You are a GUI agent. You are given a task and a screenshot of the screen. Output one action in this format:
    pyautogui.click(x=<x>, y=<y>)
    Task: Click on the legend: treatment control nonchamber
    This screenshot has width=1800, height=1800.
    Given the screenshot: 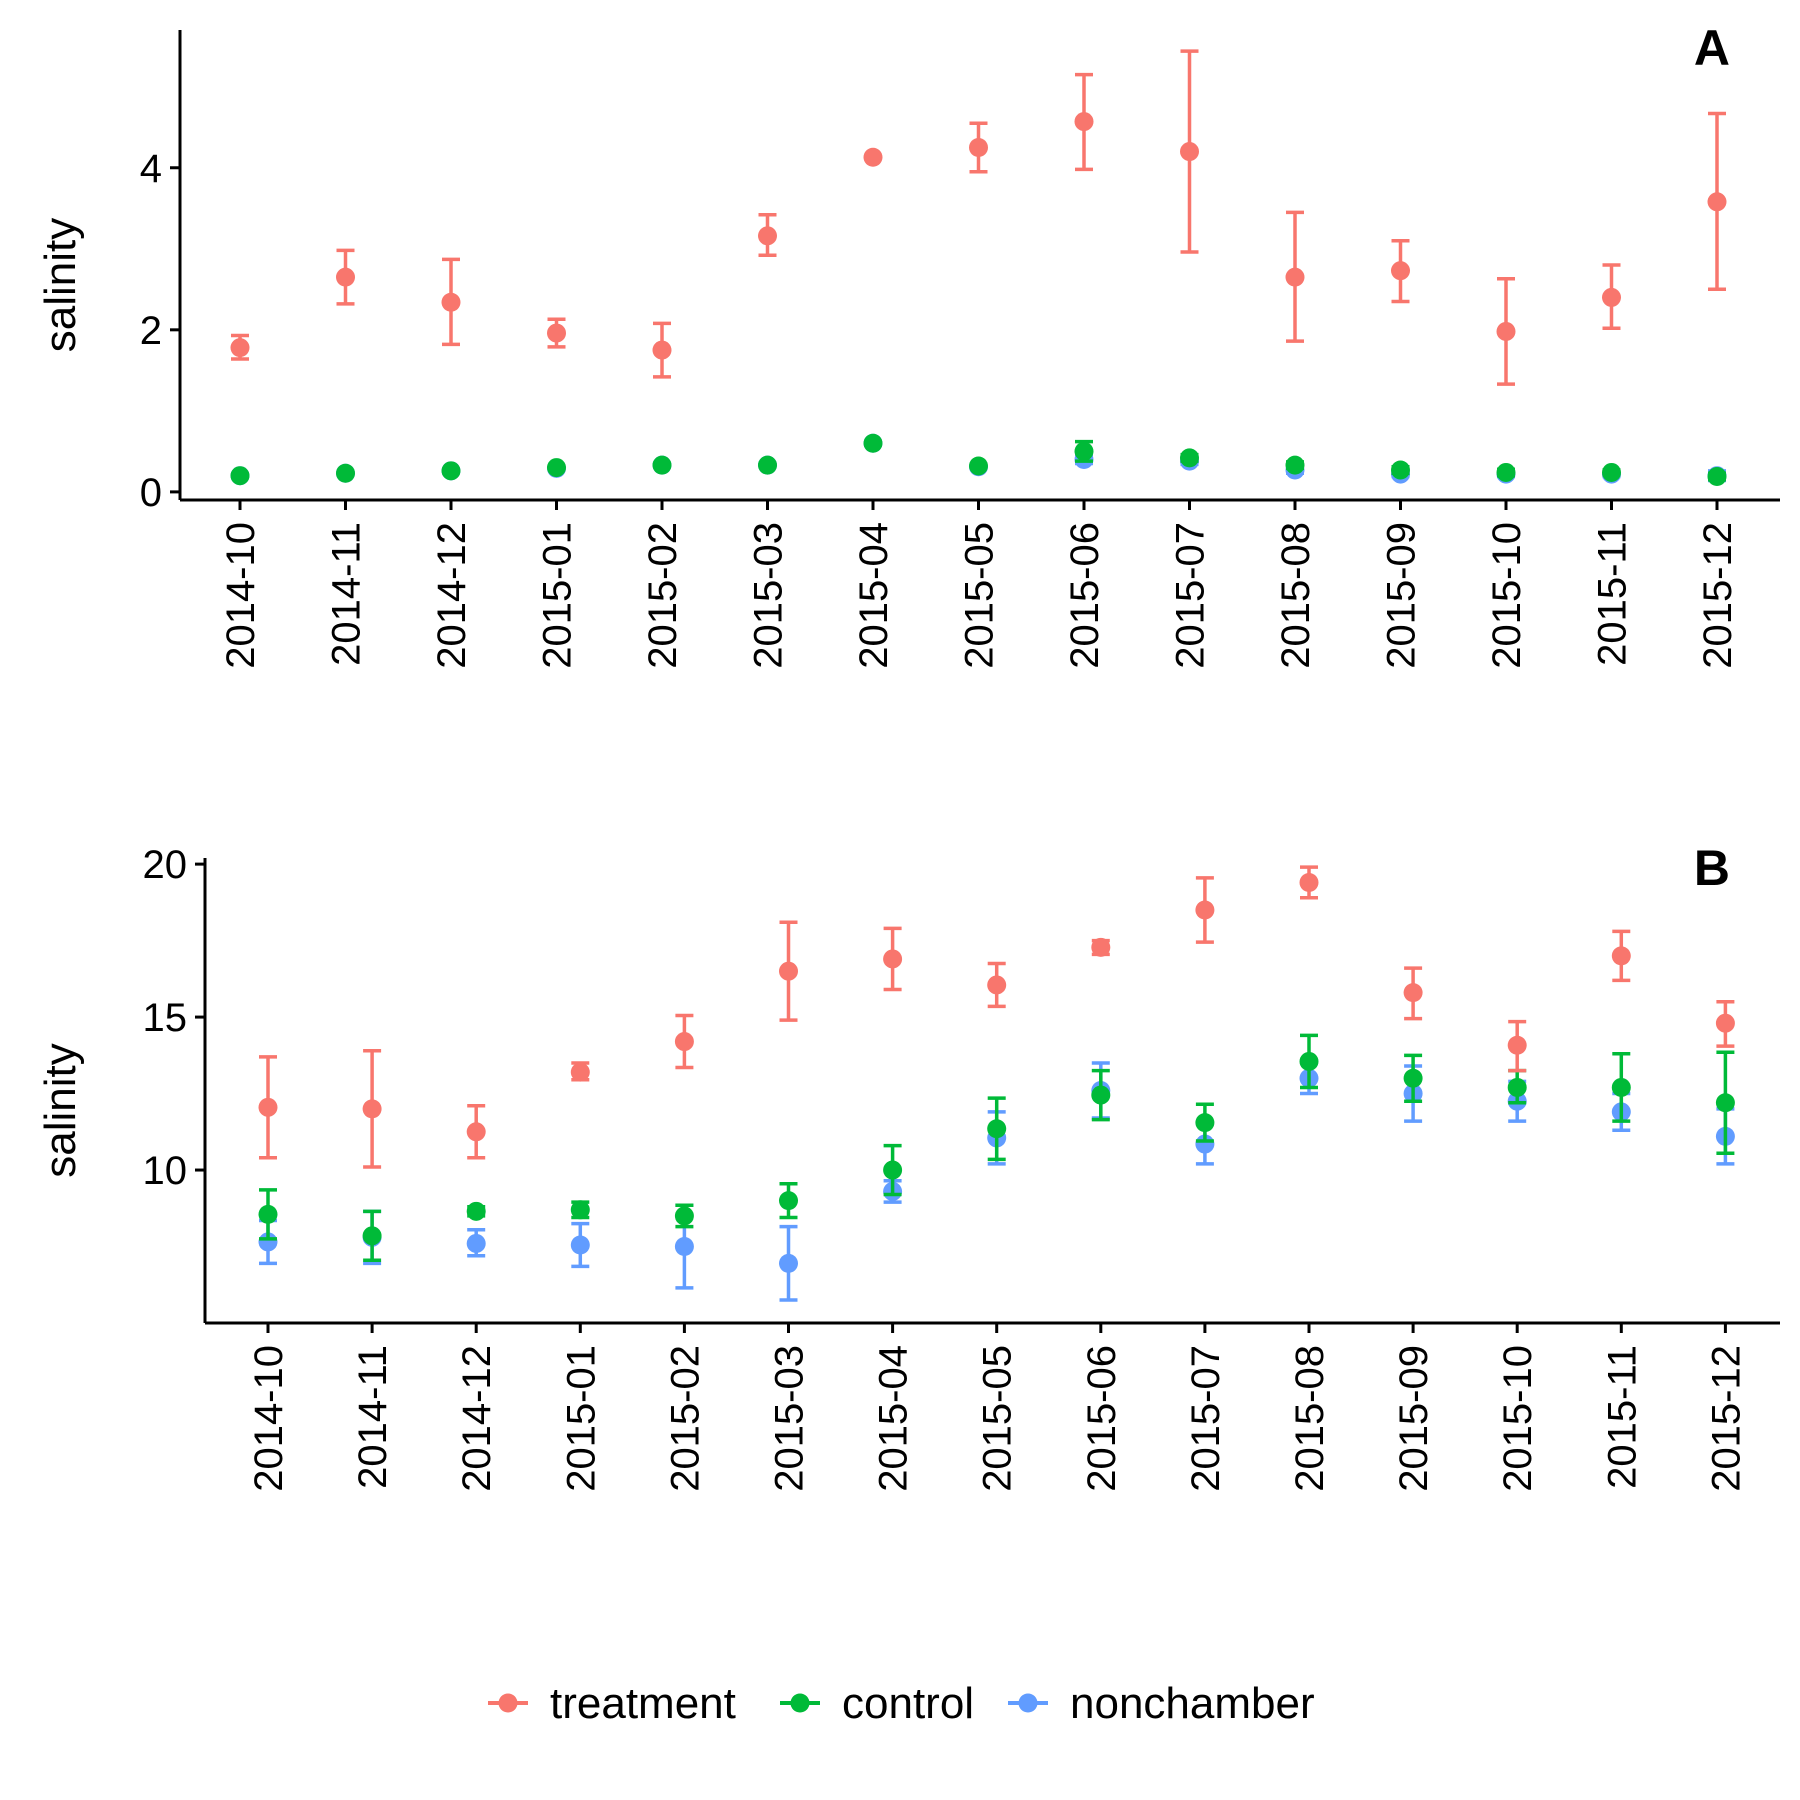 What is the action you would take?
    pyautogui.click(x=901, y=1703)
    